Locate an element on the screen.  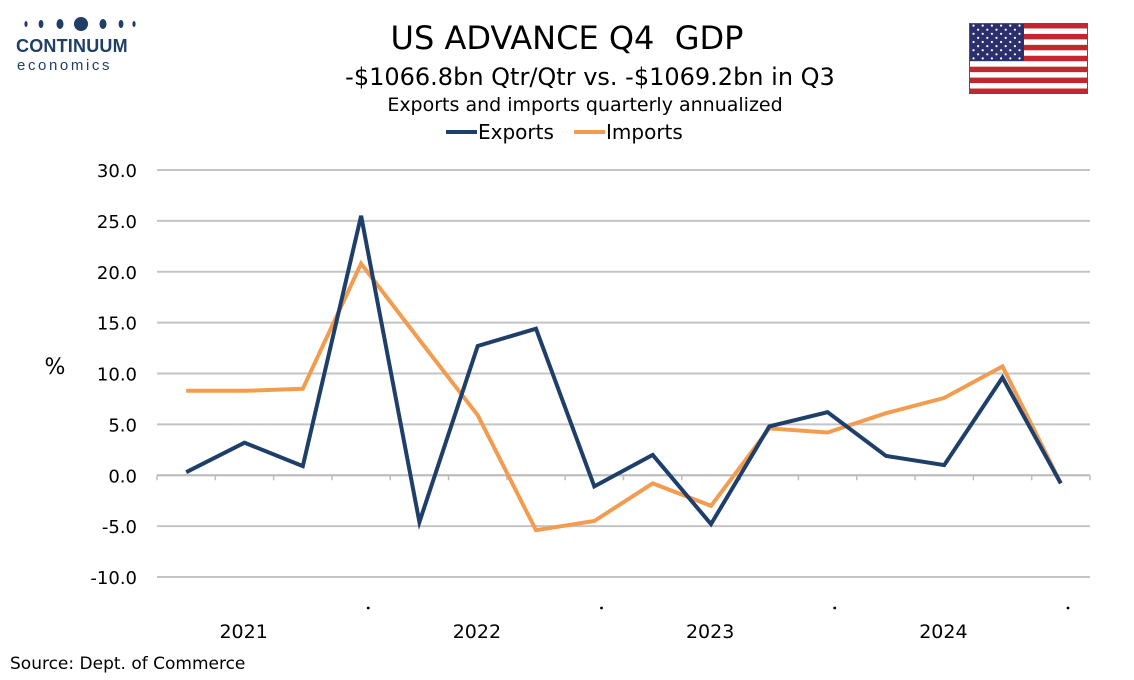
legend-label-imports: Imports is located at coordinates (644, 132).